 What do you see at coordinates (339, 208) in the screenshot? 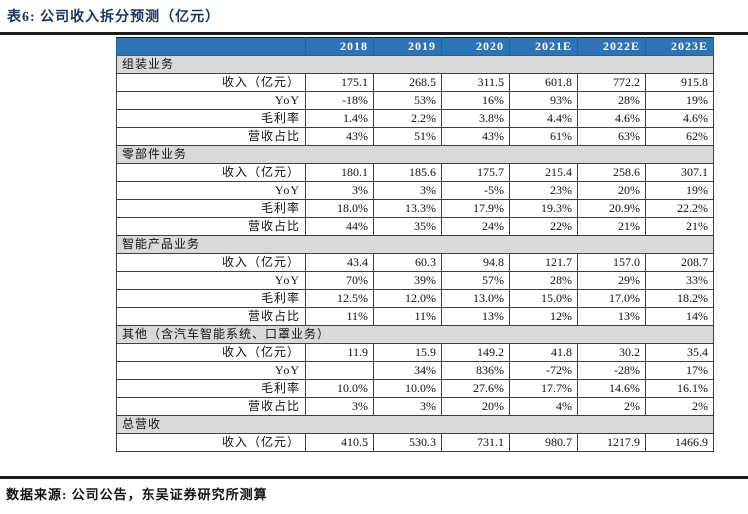
I see `value-cell: 18.0%` at bounding box center [339, 208].